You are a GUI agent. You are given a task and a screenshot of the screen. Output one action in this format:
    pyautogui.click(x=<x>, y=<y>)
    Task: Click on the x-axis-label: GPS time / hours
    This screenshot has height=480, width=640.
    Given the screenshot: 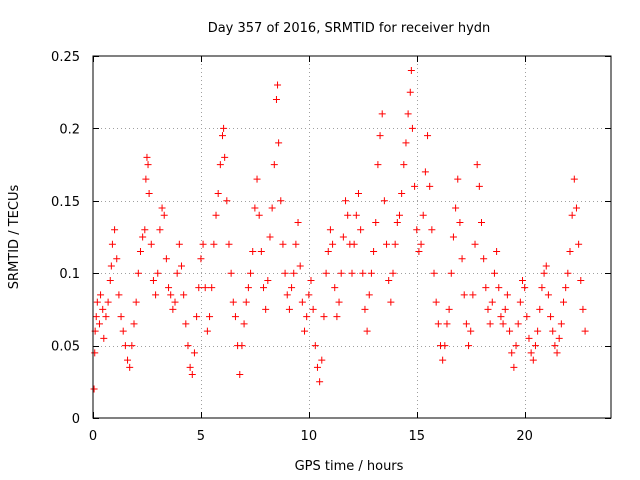 What is the action you would take?
    pyautogui.click(x=349, y=466)
    